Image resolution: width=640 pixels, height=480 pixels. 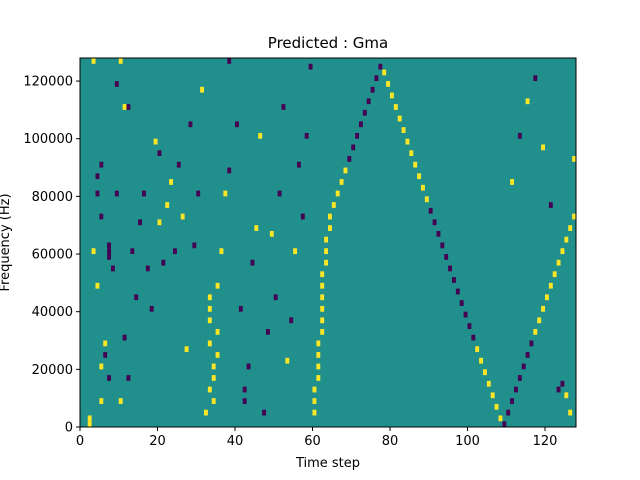 What do you see at coordinates (327, 463) in the screenshot?
I see `x-axis-label: Time step` at bounding box center [327, 463].